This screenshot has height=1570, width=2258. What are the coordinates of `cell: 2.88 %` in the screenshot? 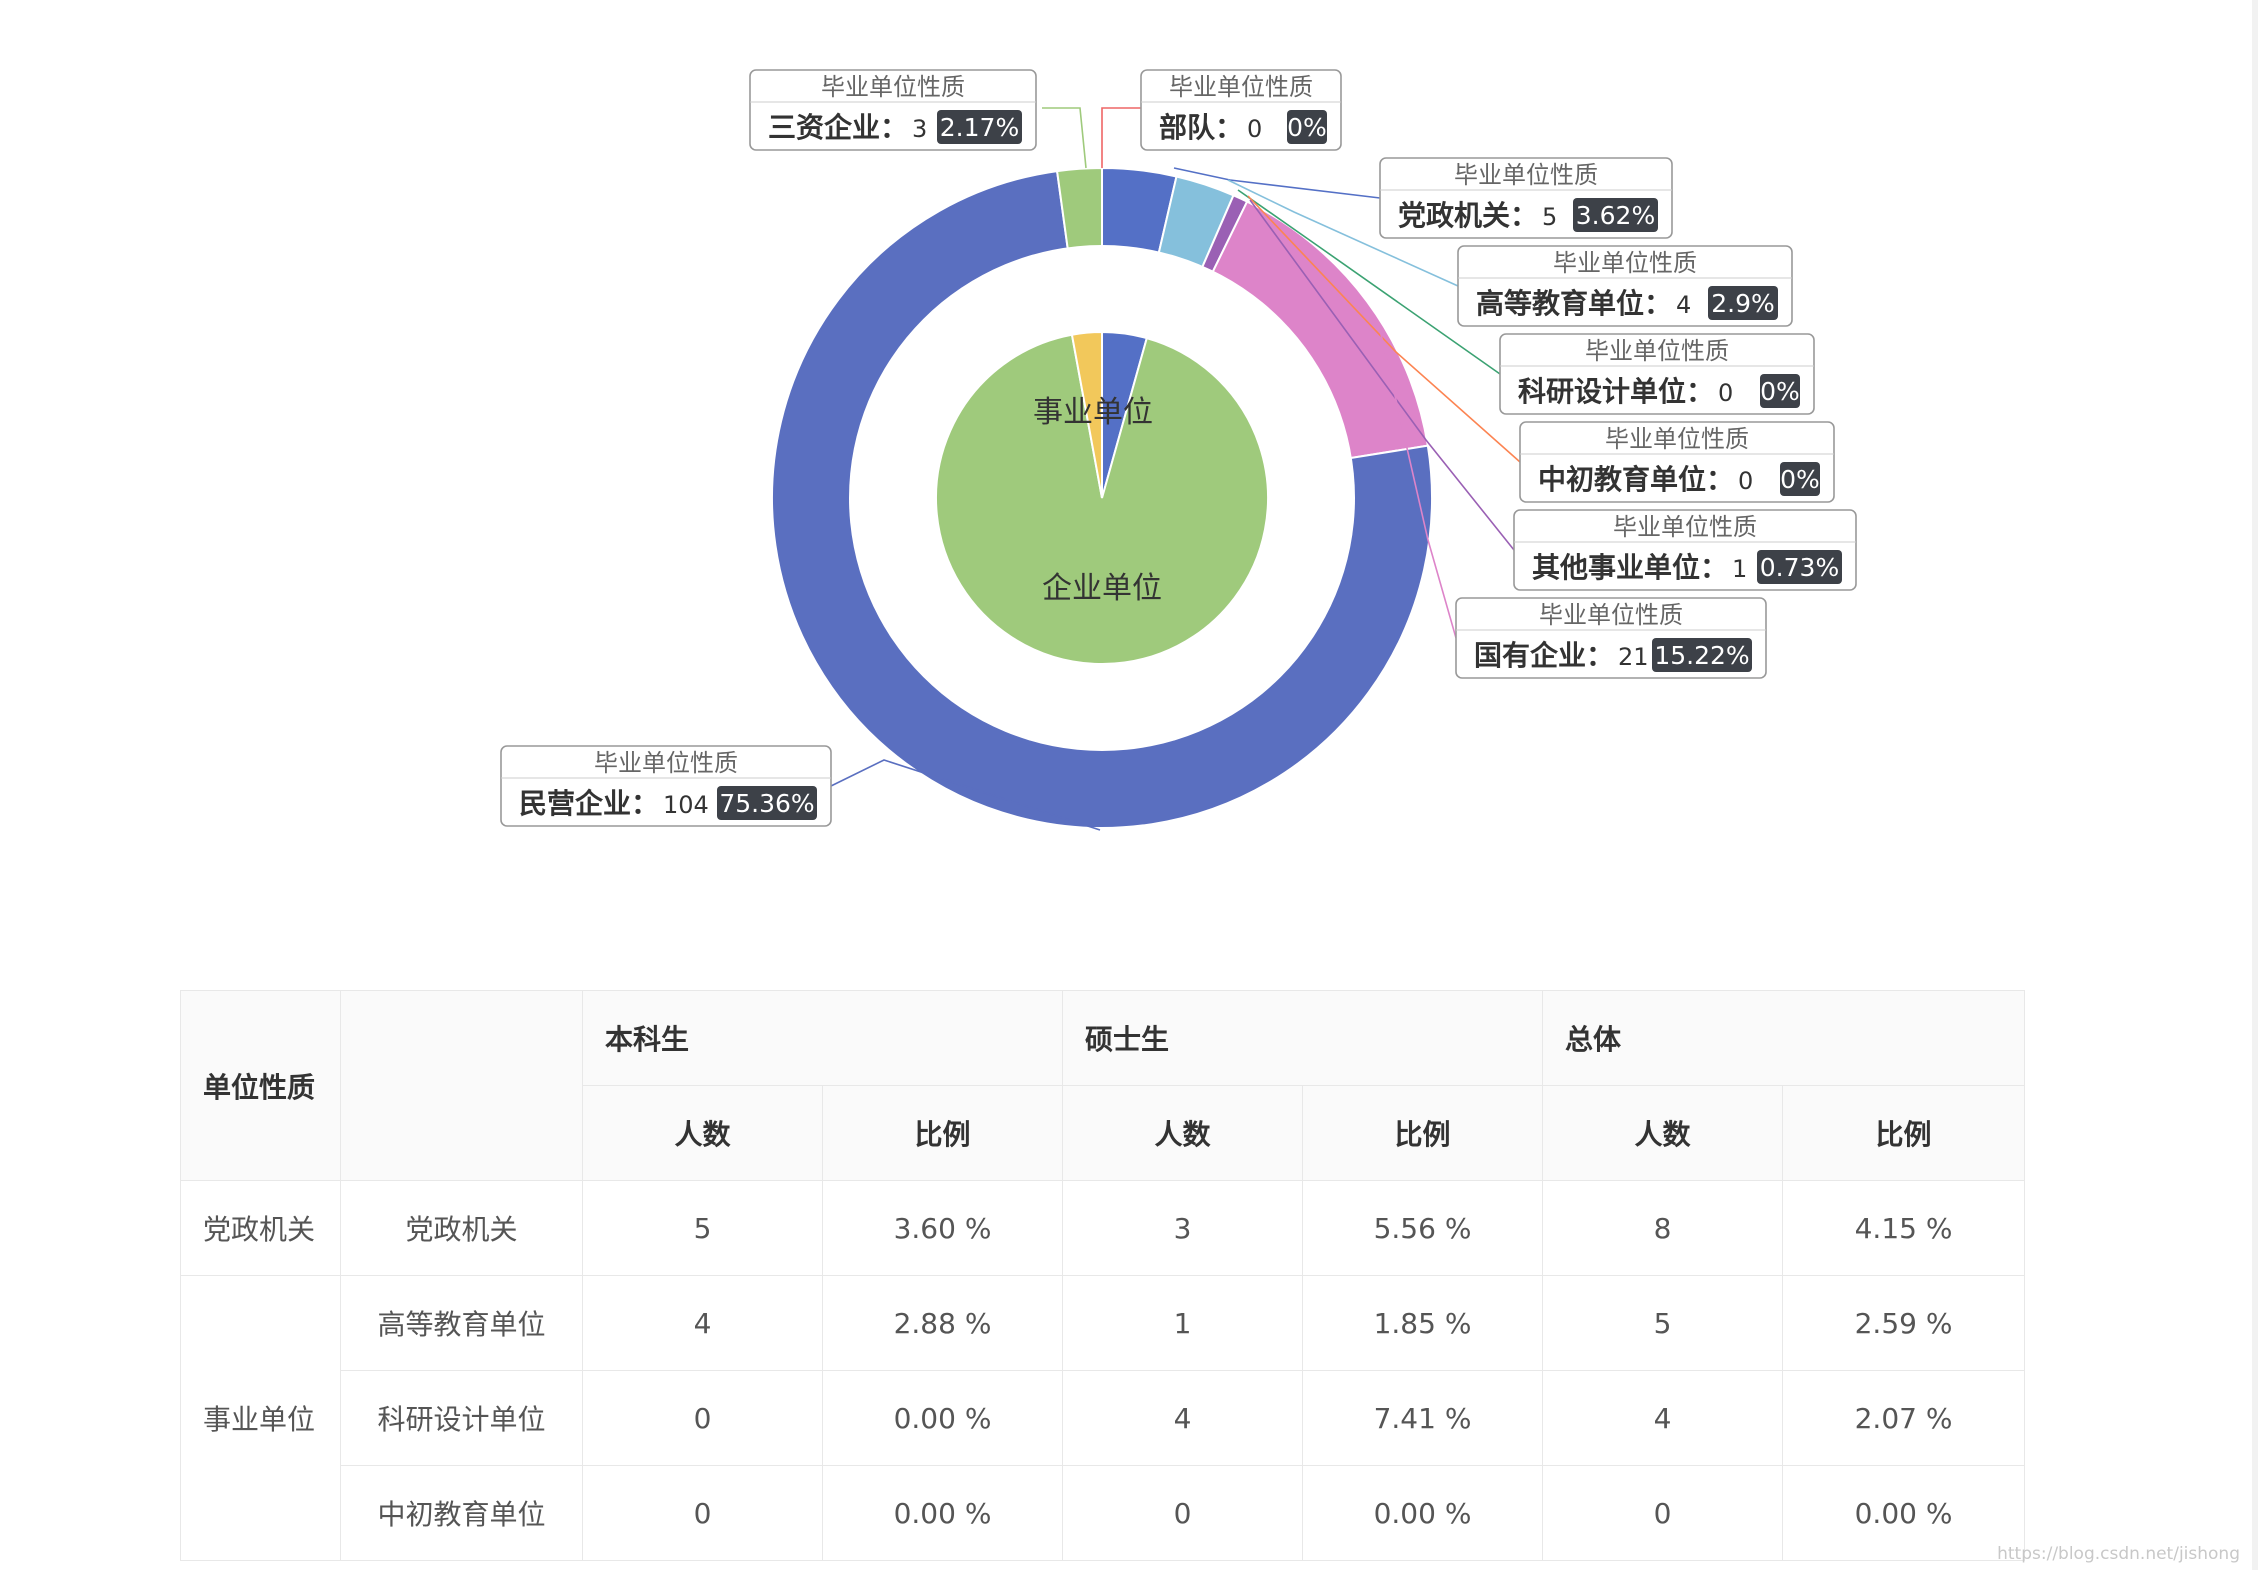 It's located at (942, 1323).